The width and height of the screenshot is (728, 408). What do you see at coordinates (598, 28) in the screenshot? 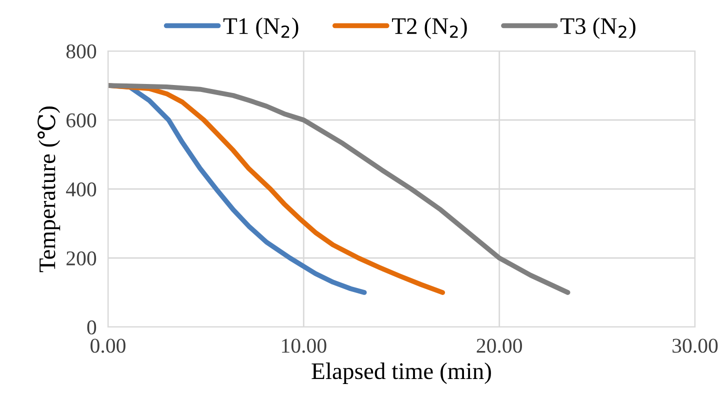
I see `legend-label: T3 (N$_{2}$)` at bounding box center [598, 28].